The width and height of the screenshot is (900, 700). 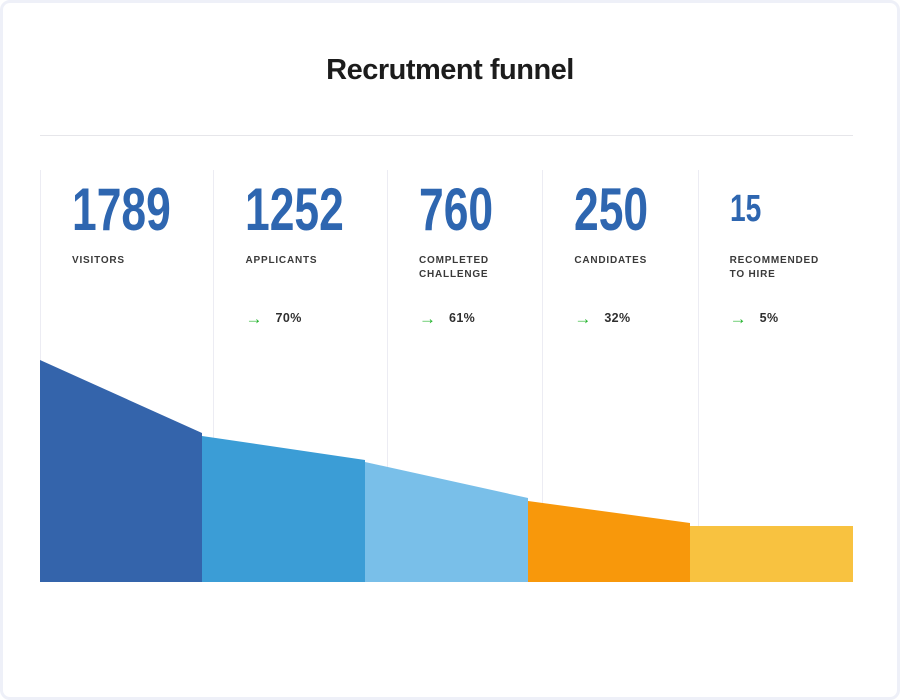 What do you see at coordinates (446, 135) in the screenshot?
I see `title-divider-line` at bounding box center [446, 135].